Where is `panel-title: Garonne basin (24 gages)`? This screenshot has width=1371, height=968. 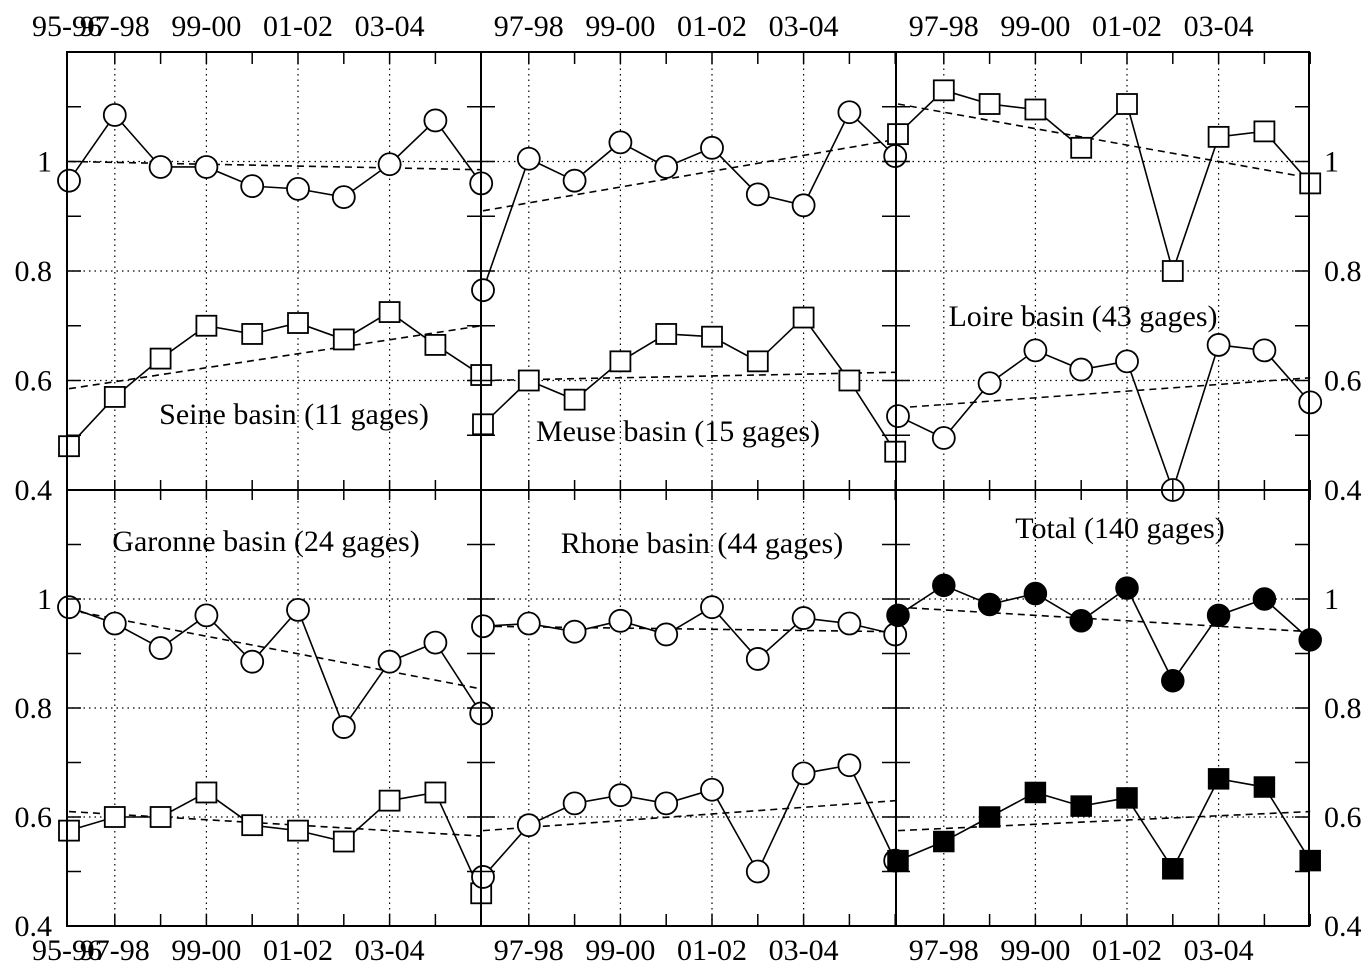 panel-title: Garonne basin (24 gages) is located at coordinates (265, 541).